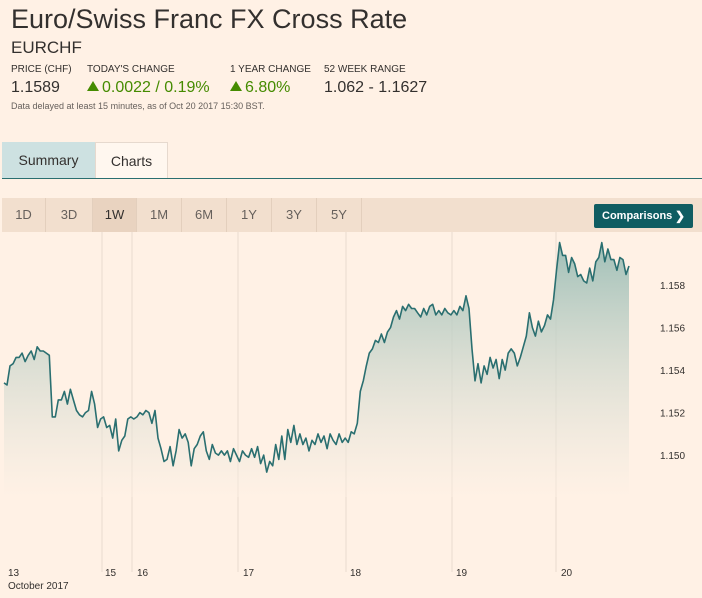 This screenshot has height=598, width=702. Describe the element at coordinates (131, 69) in the screenshot. I see `todays-change-label: TODAY'S CHANGE` at that location.